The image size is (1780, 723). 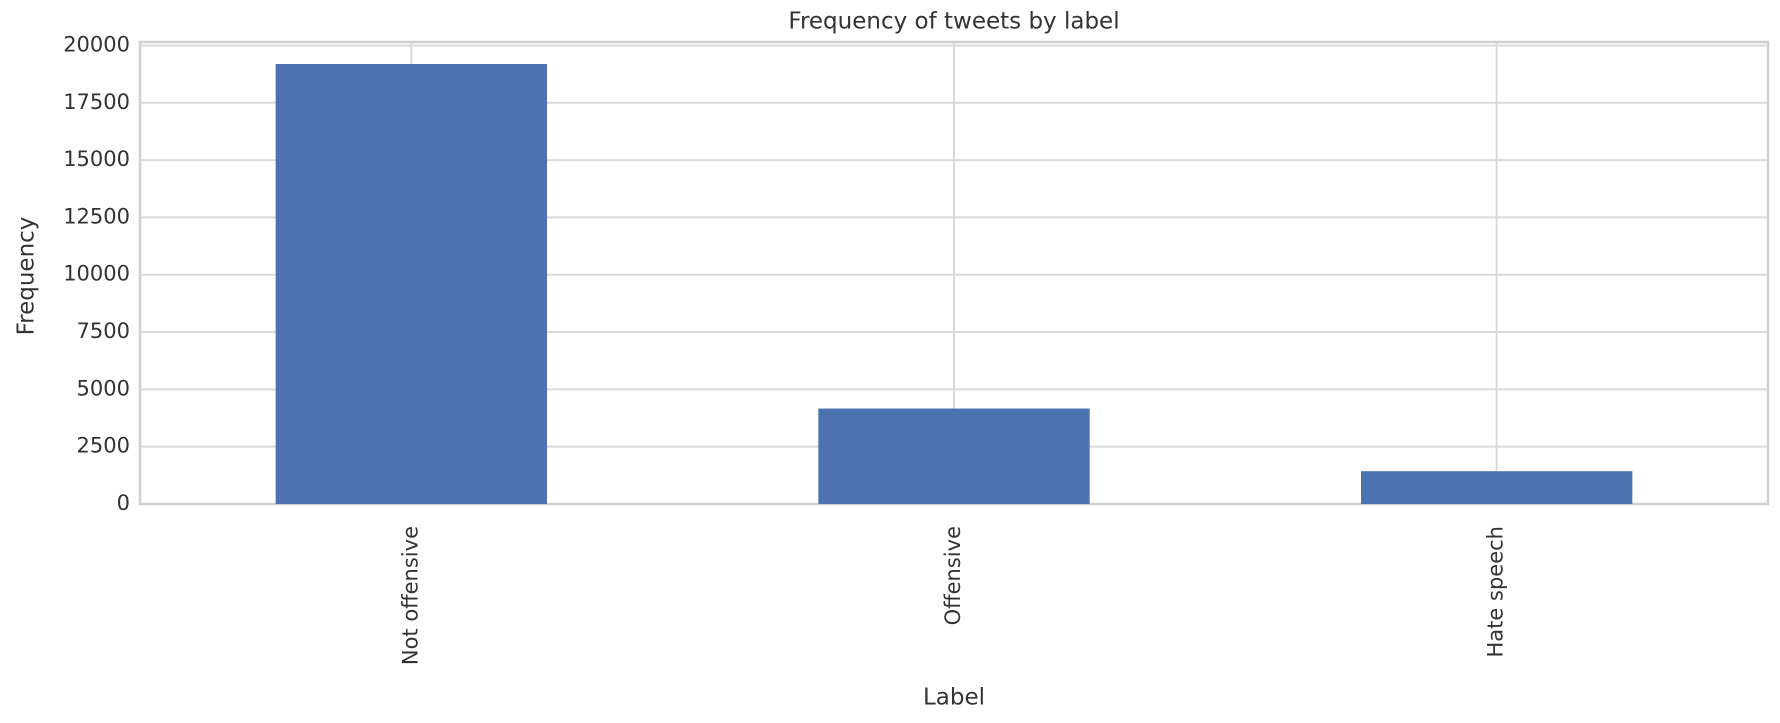 What do you see at coordinates (96, 274) in the screenshot?
I see `y-tick-label: 10000` at bounding box center [96, 274].